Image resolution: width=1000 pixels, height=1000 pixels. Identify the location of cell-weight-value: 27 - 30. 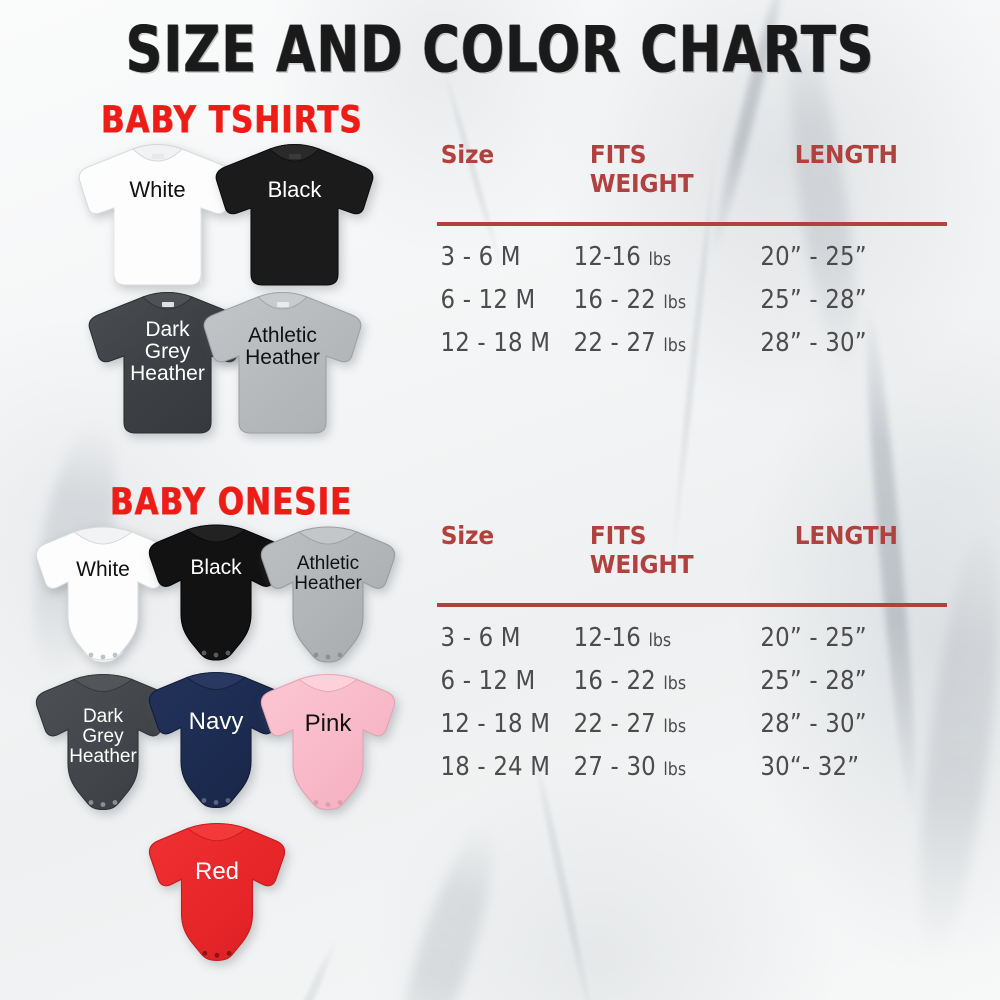
(614, 767).